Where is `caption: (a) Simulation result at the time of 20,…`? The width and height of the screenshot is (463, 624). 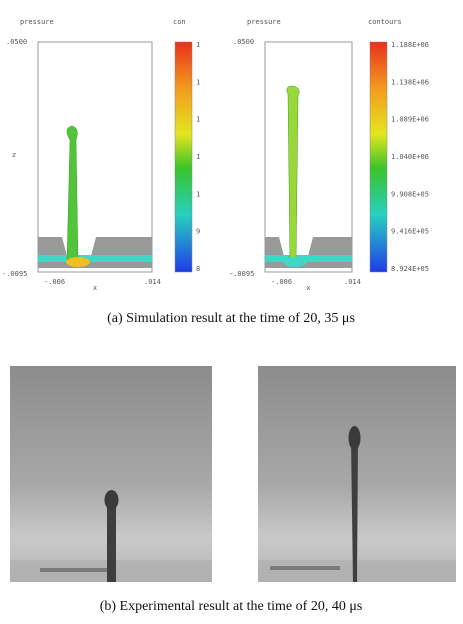
caption: (a) Simulation result at the time of 20,… is located at coordinates (231, 318).